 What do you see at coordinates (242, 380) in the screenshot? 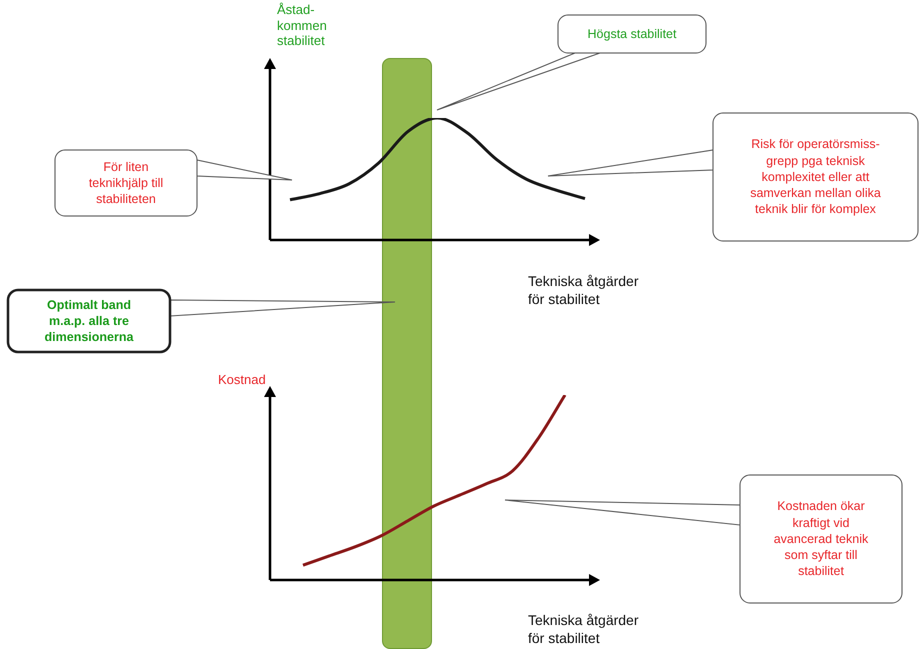
I see `y-axis-title: Kostnad` at bounding box center [242, 380].